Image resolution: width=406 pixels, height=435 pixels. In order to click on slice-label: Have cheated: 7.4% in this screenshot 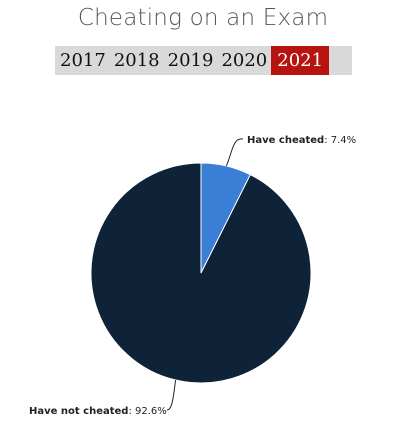, I will do `click(301, 140)`.